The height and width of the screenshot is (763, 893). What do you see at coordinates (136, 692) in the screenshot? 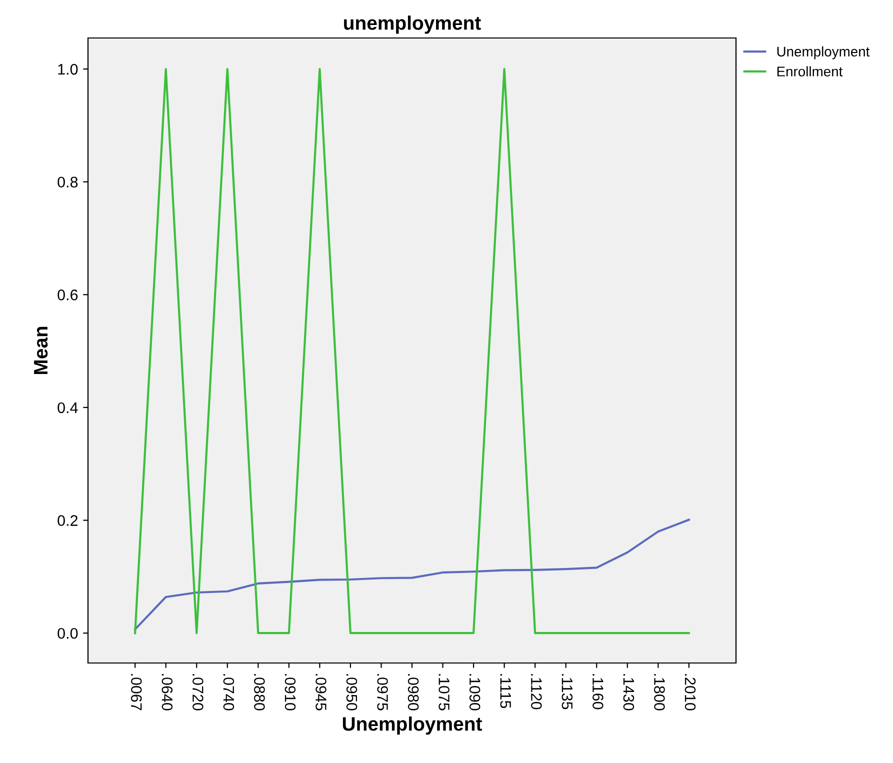
I see `x-tick-label: .0067` at bounding box center [136, 692].